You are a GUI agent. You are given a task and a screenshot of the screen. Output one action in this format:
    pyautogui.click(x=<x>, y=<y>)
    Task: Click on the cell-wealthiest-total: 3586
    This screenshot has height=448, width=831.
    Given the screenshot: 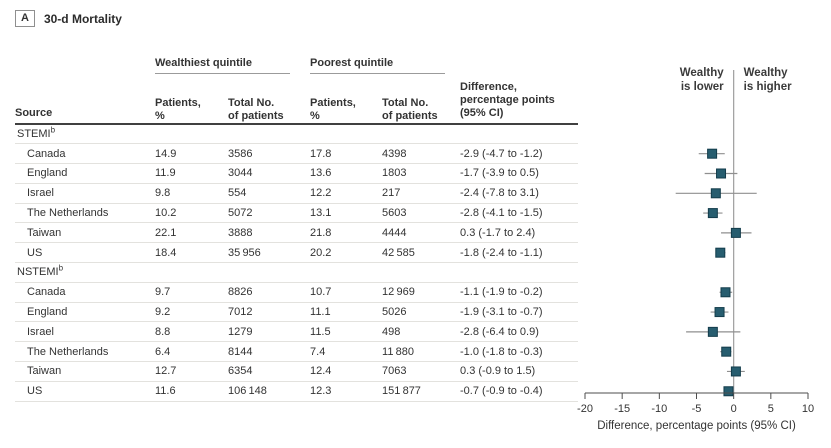 What is the action you would take?
    pyautogui.click(x=269, y=154)
    